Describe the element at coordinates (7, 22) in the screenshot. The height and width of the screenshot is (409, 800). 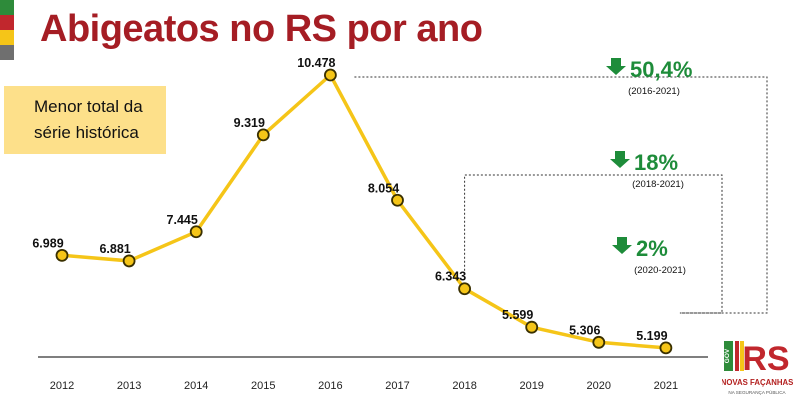
I see `flag-stripe-red` at that location.